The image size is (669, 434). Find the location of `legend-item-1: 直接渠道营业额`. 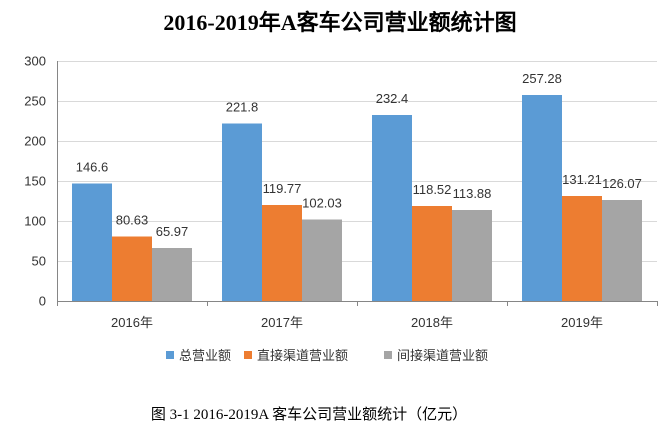

legend-item-1: 直接渠道营业额 is located at coordinates (296, 355).